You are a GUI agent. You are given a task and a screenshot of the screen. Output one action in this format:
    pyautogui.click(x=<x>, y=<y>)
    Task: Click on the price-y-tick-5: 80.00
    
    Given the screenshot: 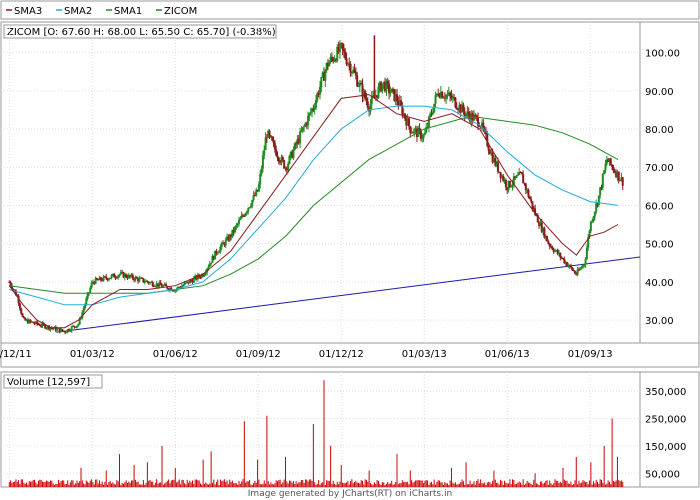 What is the action you would take?
    pyautogui.click(x=659, y=130)
    